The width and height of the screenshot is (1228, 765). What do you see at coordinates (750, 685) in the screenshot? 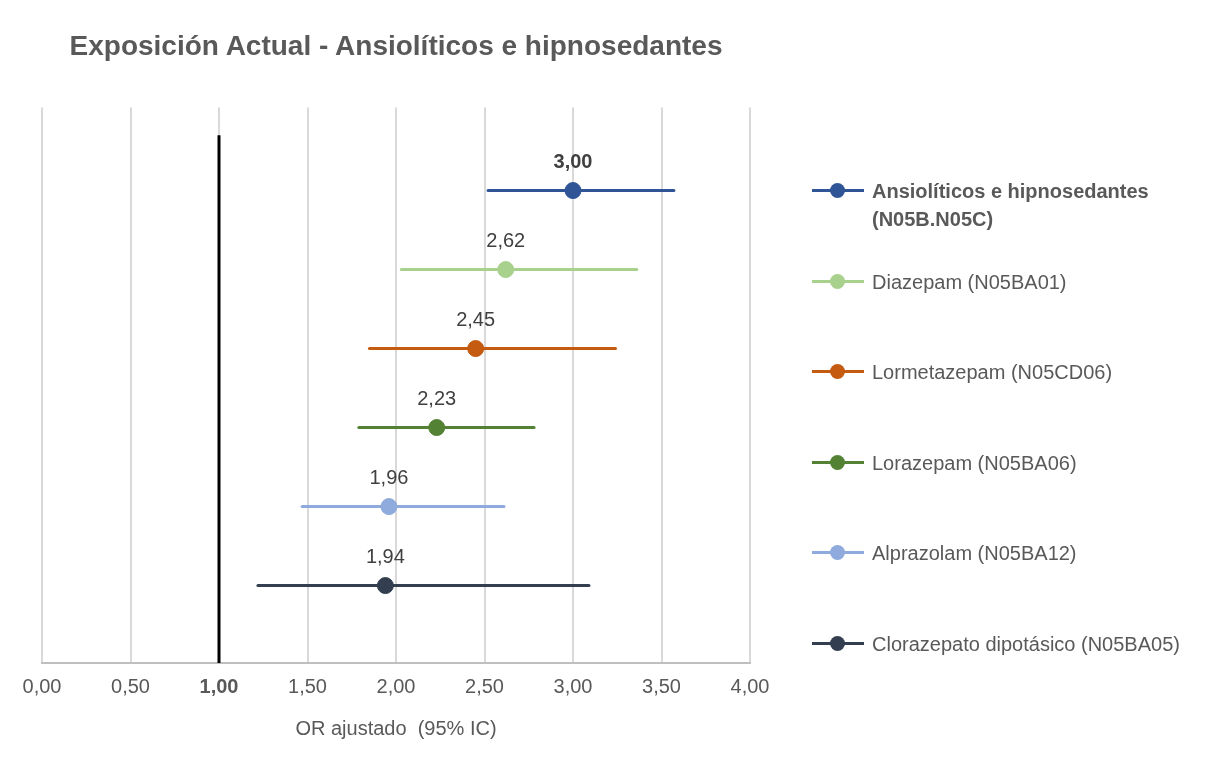
I see `x-tick-label: 4,00` at bounding box center [750, 685].